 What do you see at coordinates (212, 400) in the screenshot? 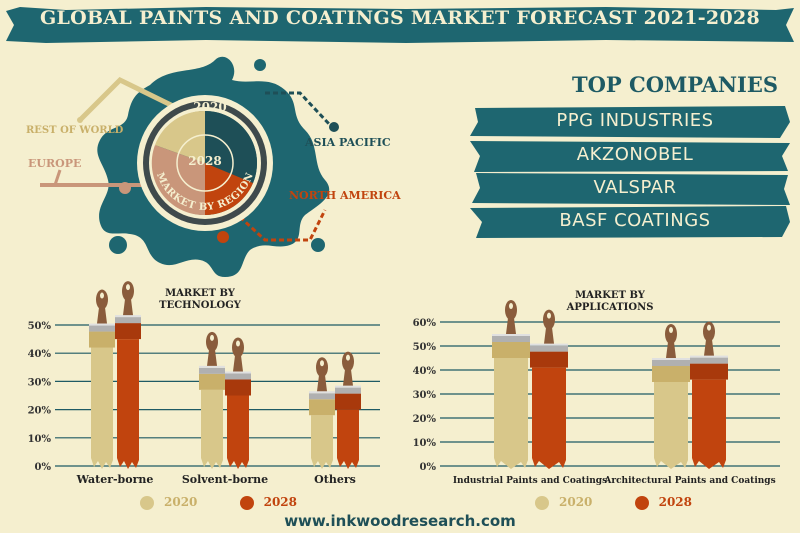
I see `bar-2020-solvent-borne` at bounding box center [212, 400].